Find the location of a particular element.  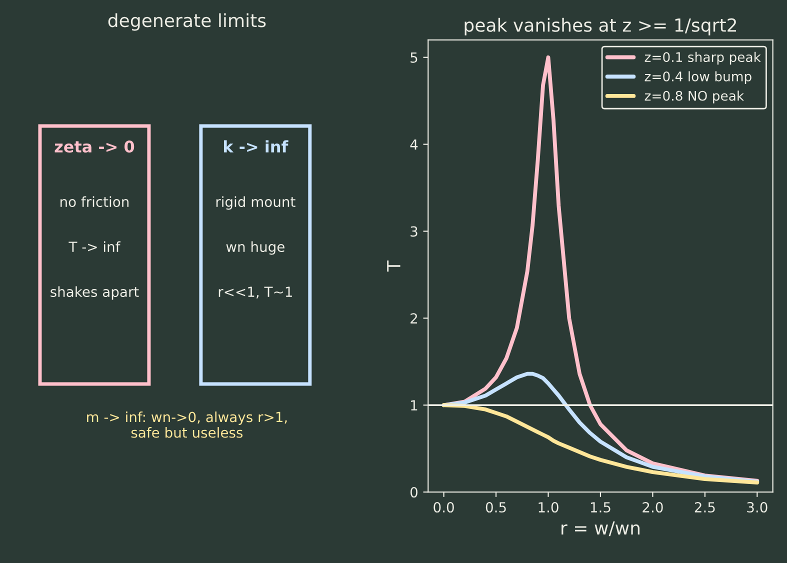

text: zeta -> 0 is located at coordinates (94, 146).